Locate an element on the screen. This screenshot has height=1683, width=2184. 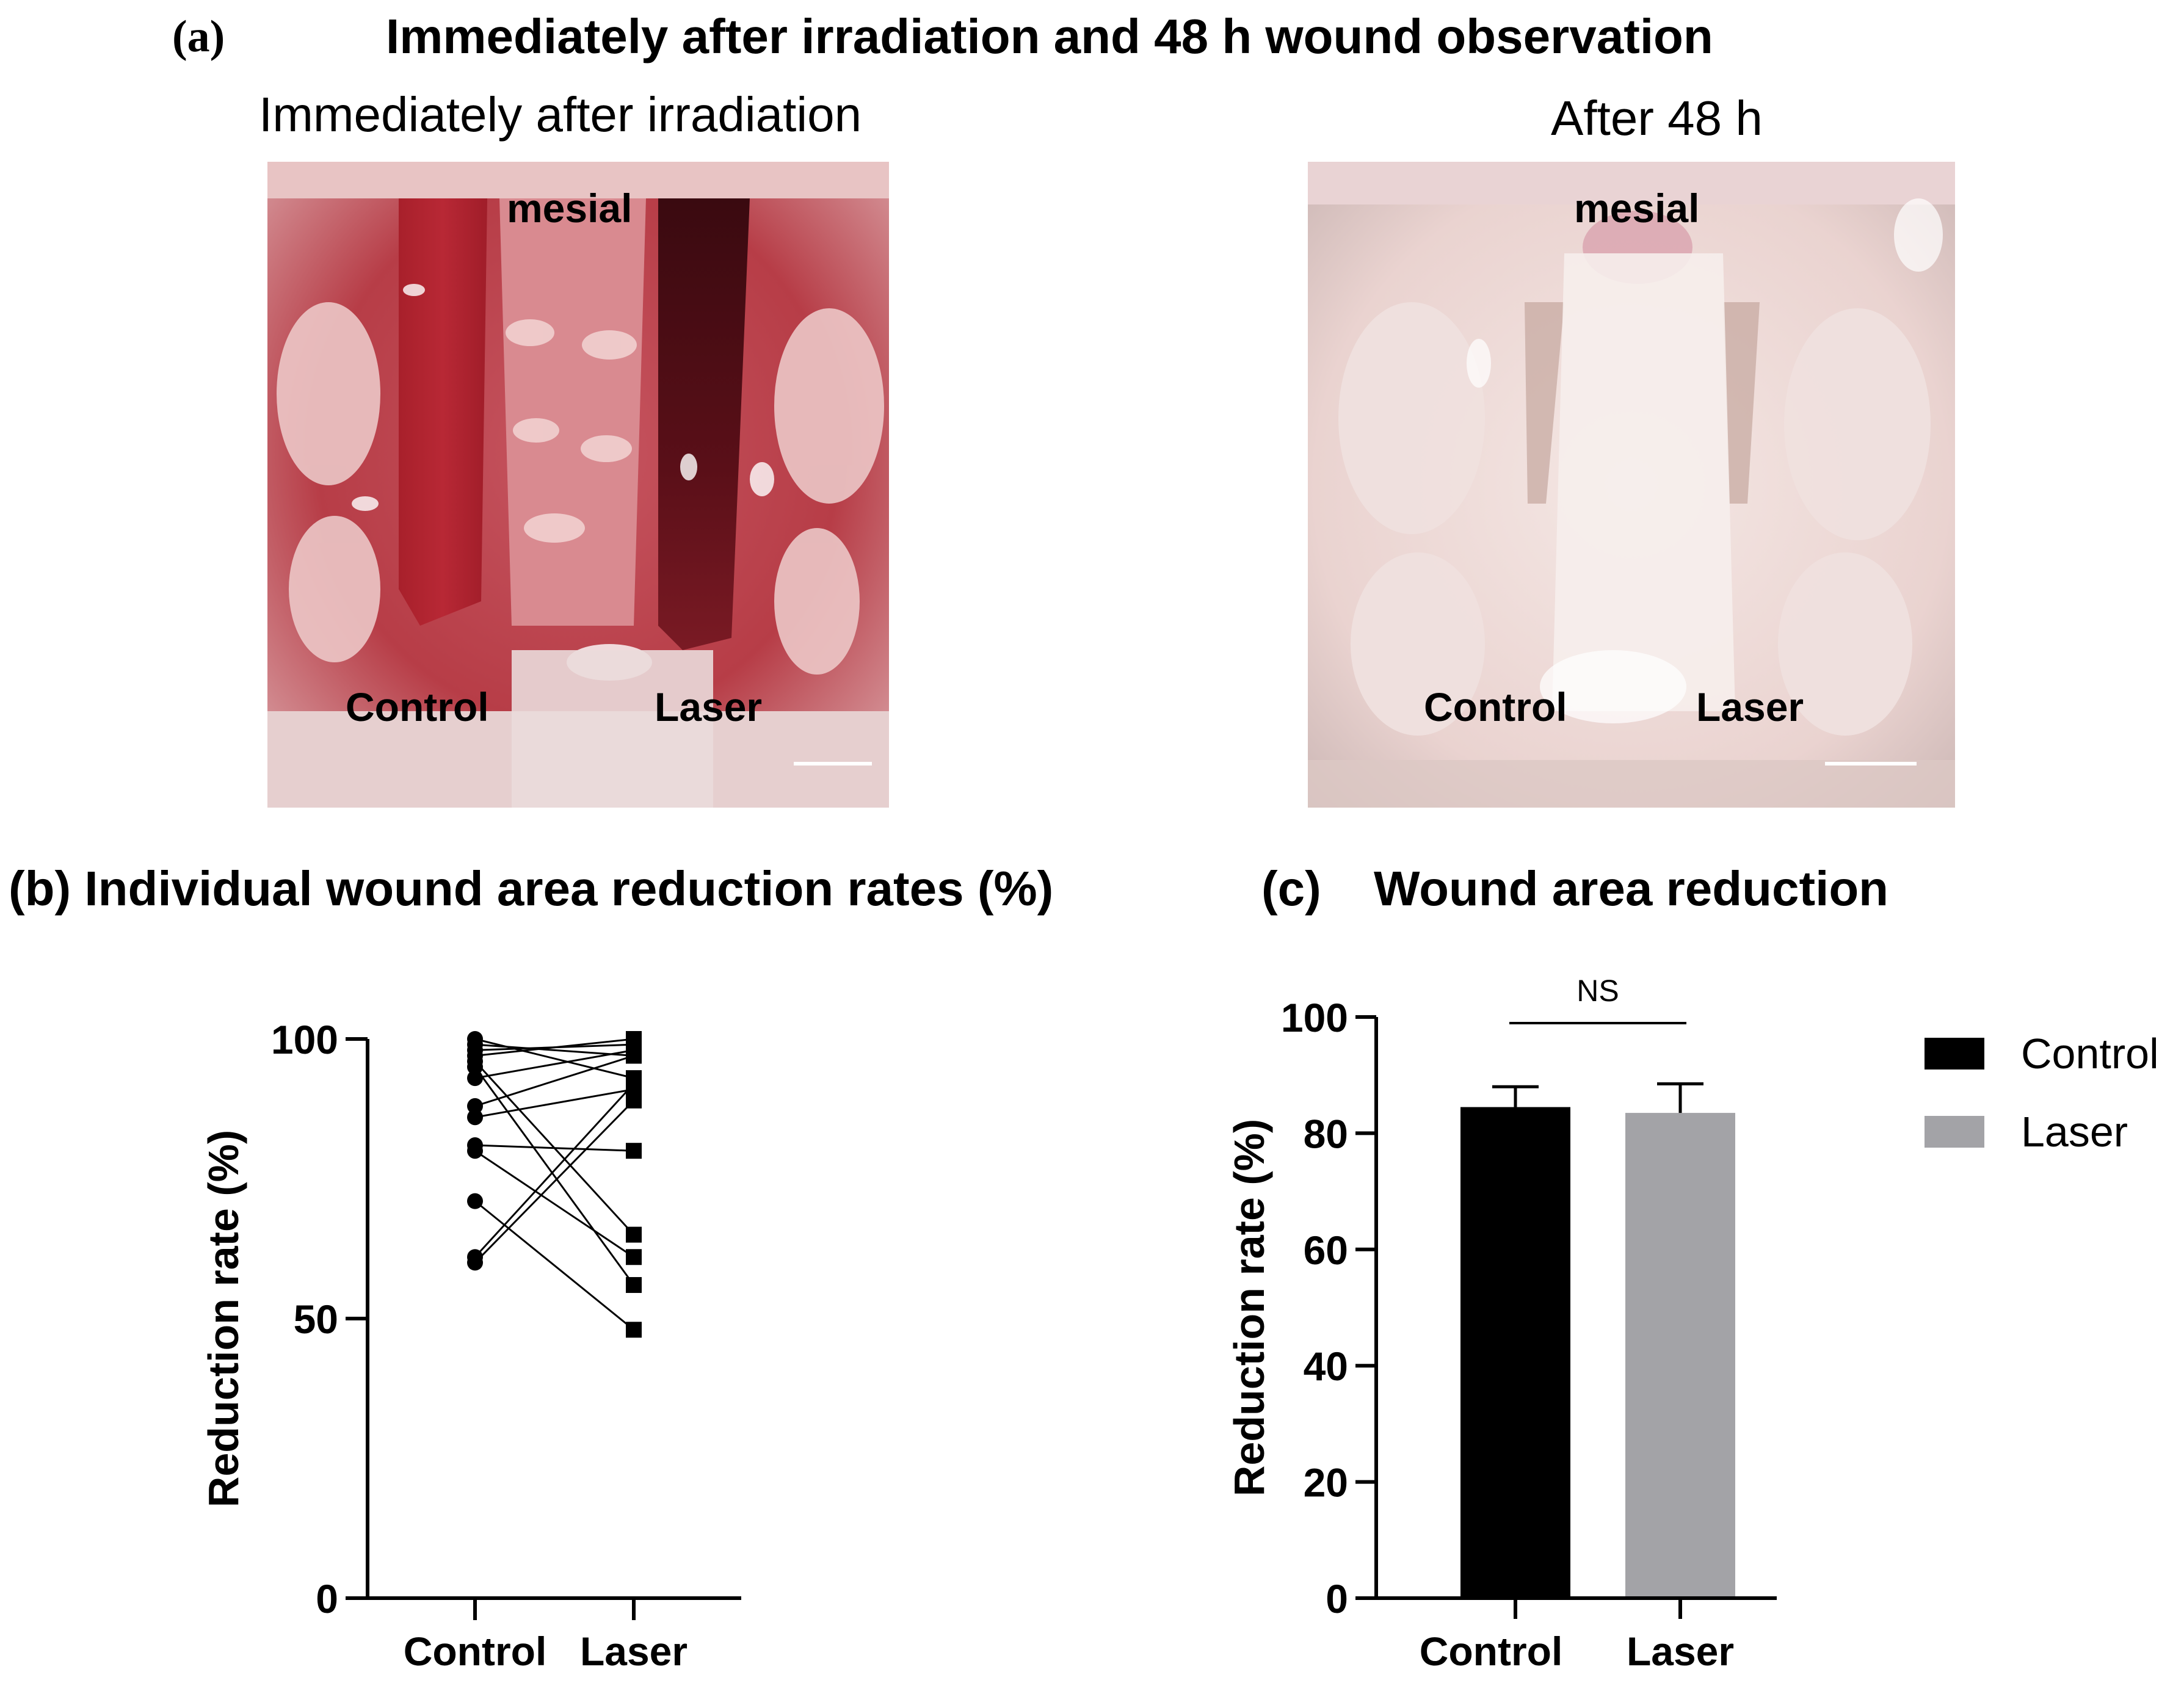
y-tick-label: 60 is located at coordinates (1326, 1250).